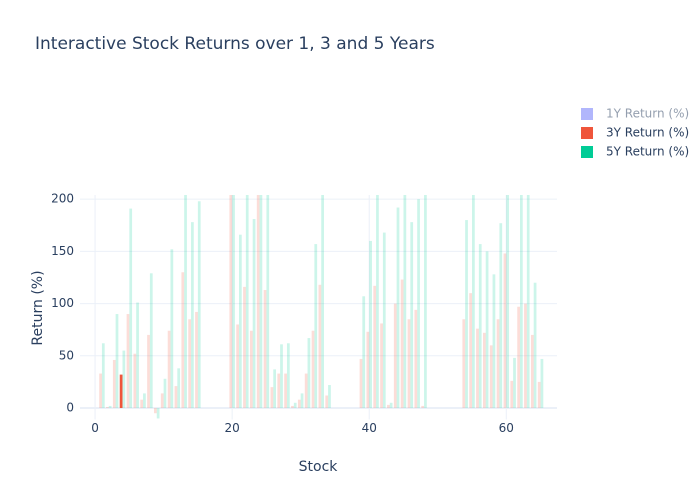  I want to click on legend-label: 5Y Return (%), so click(647, 152).